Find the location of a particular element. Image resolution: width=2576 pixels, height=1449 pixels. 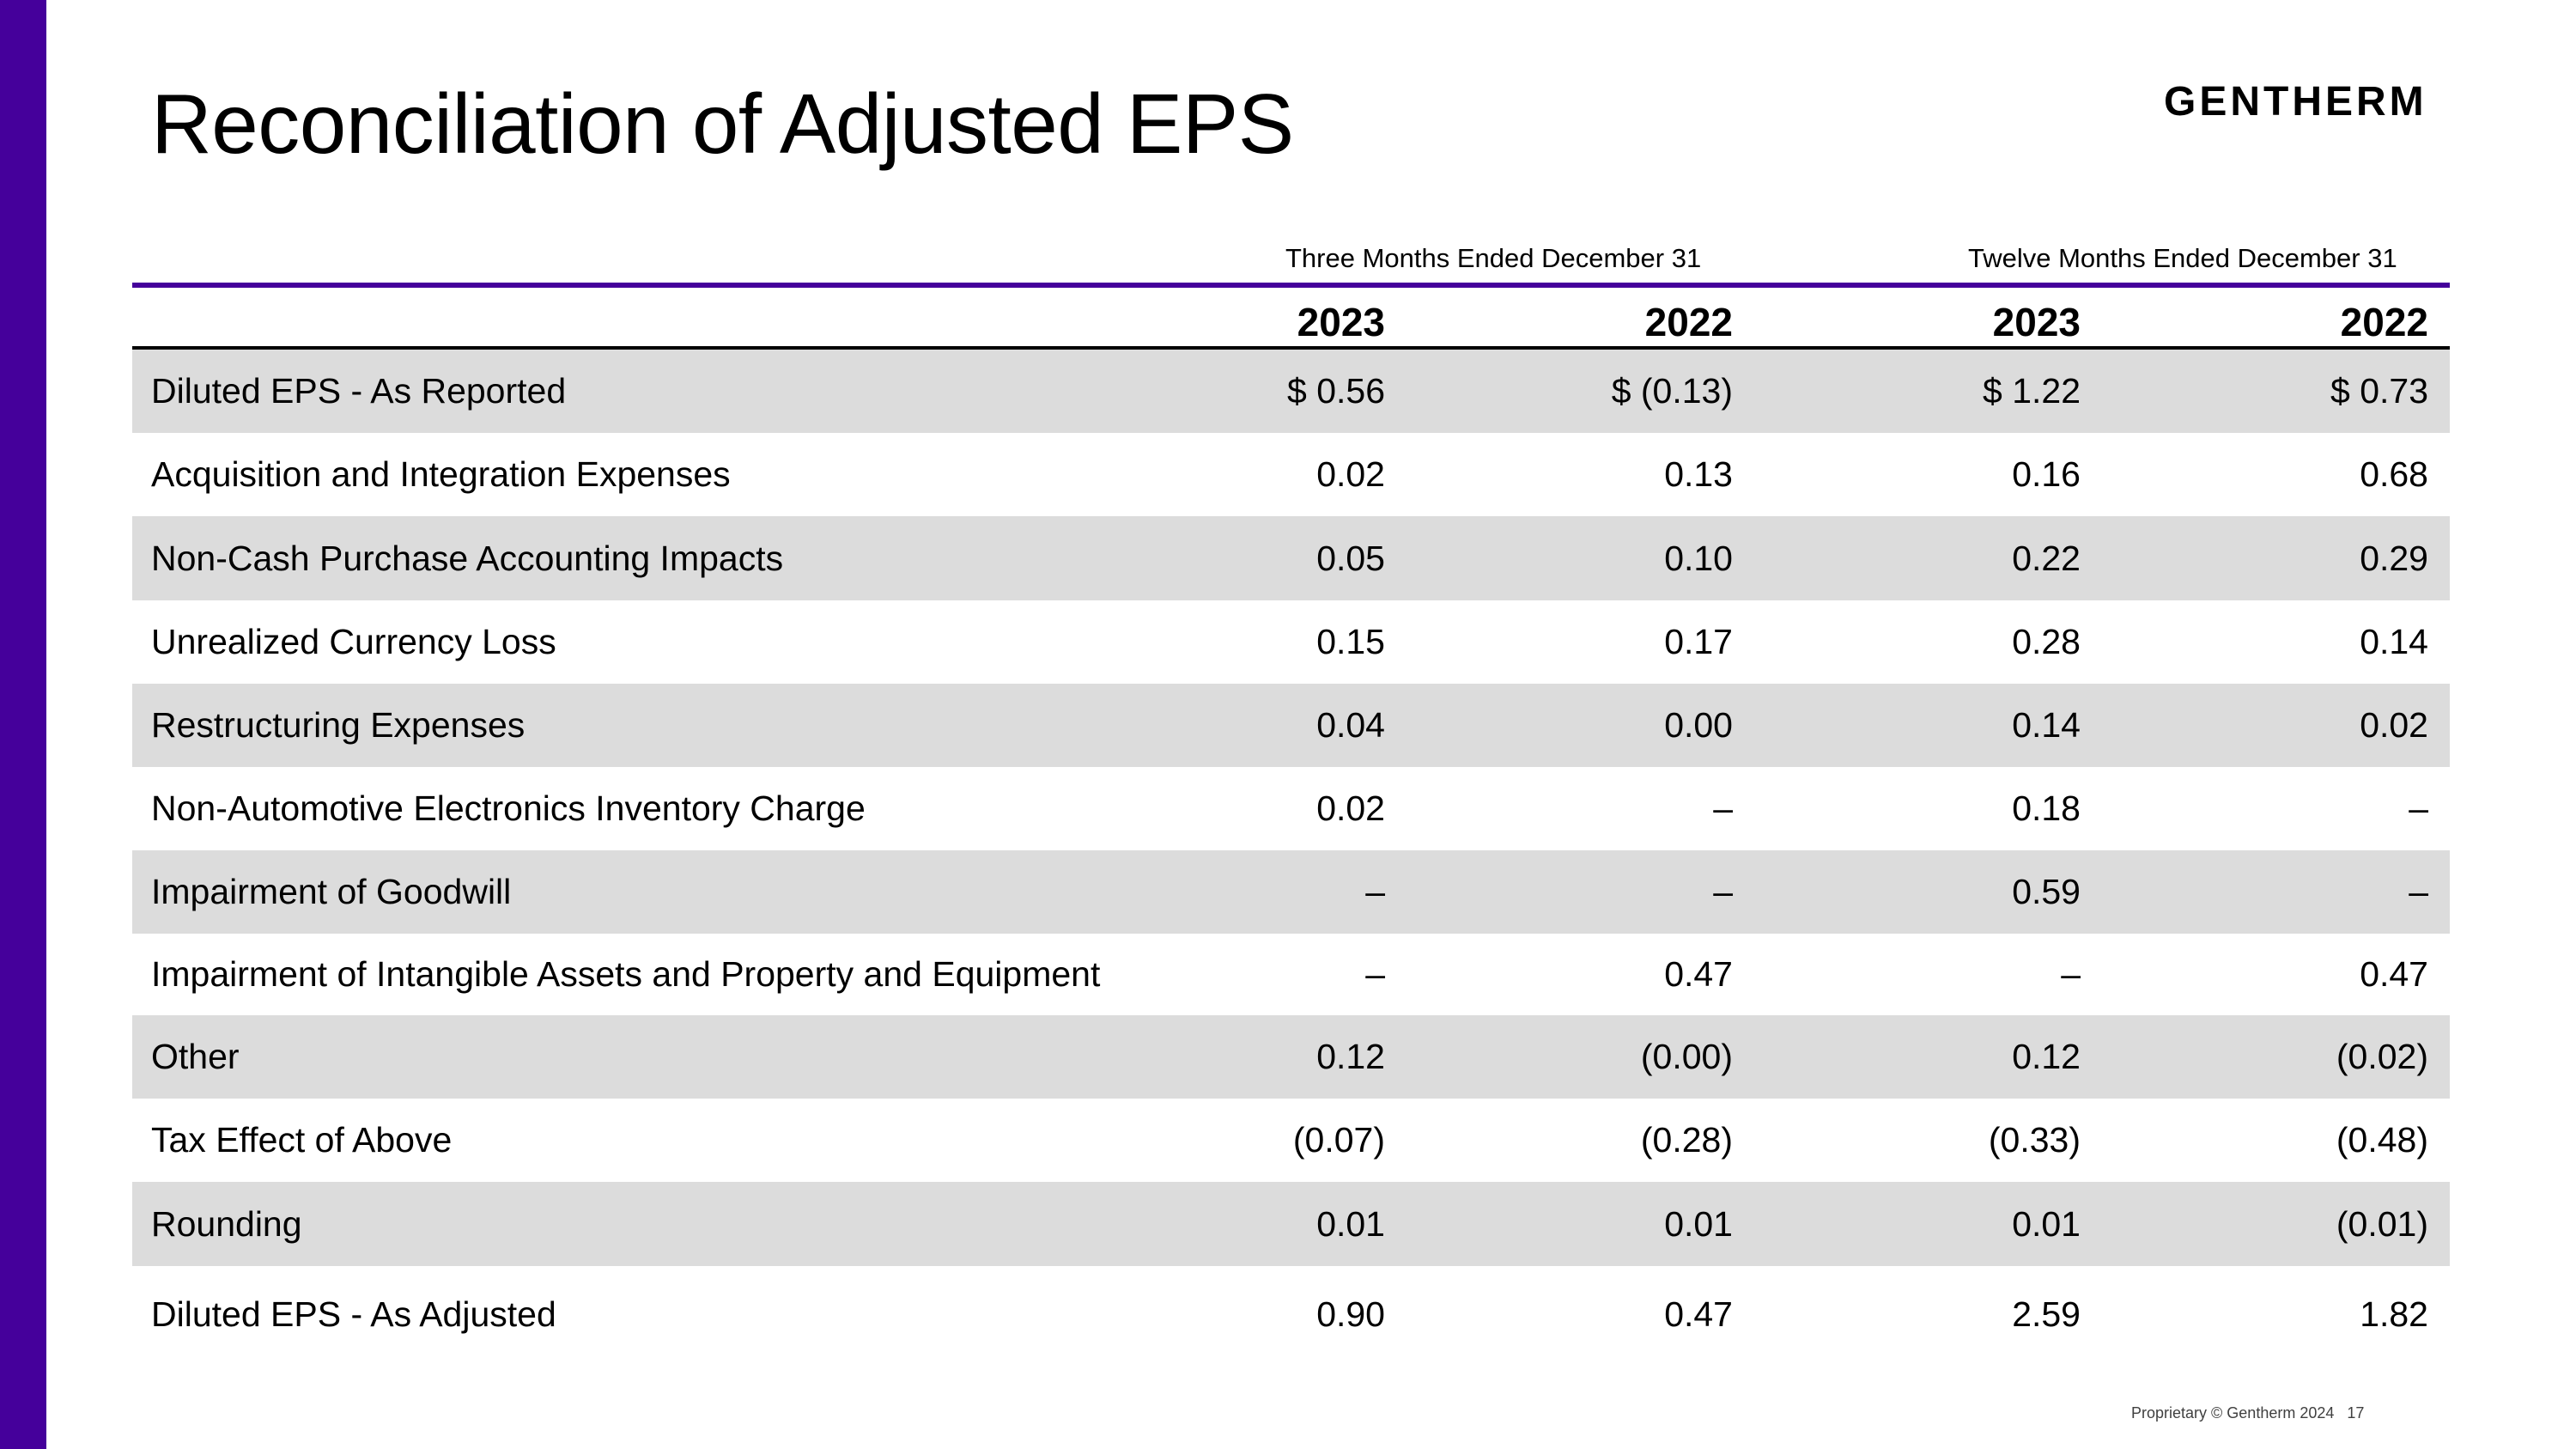

value-cell: 1.82 is located at coordinates (2394, 1314).